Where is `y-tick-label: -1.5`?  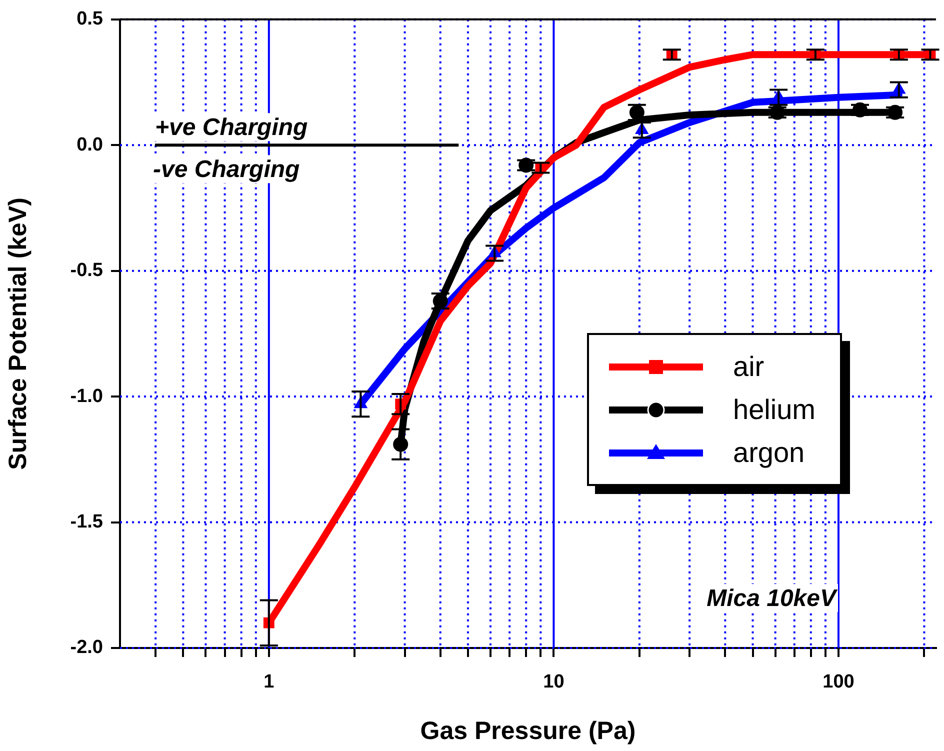
y-tick-label: -1.5 is located at coordinates (87, 522).